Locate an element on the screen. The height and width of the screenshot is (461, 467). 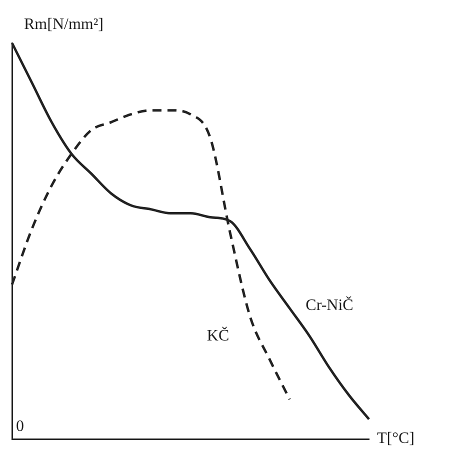
annotation: 0 is located at coordinates (20, 427).